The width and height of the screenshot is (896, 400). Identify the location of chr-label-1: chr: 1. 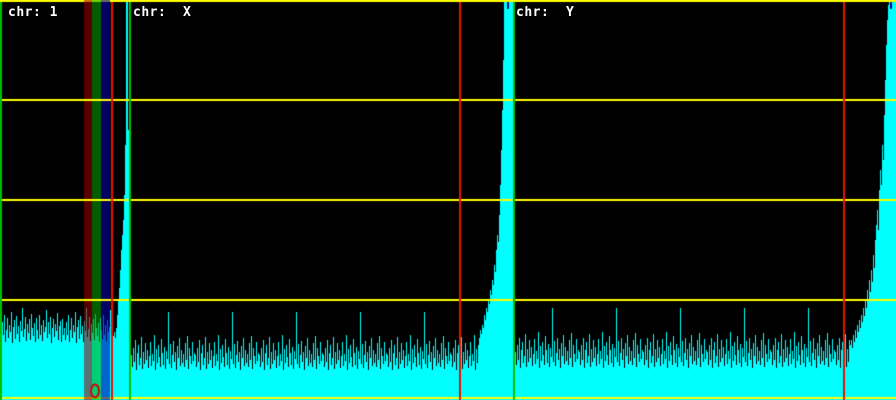
(33, 12).